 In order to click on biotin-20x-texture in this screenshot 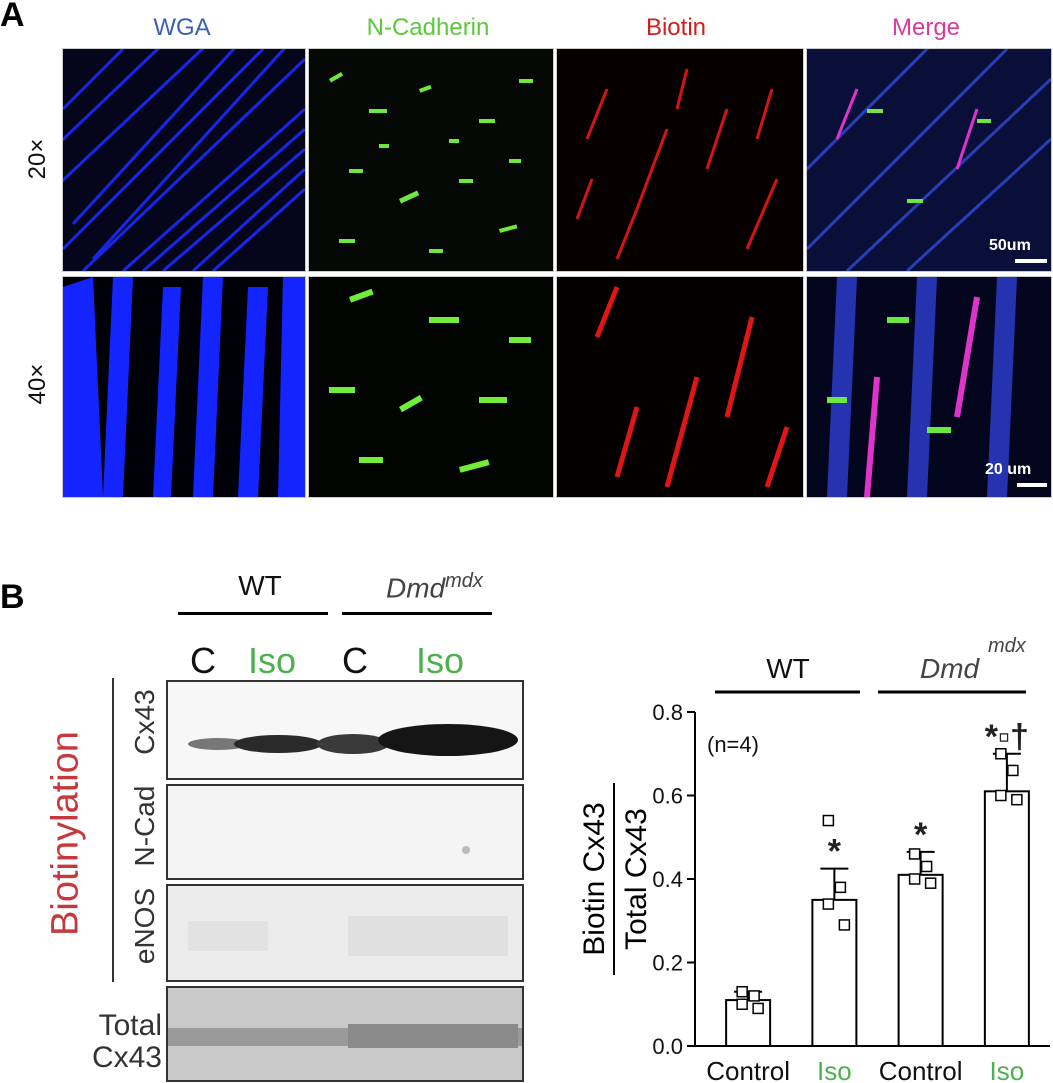, I will do `click(677, 164)`.